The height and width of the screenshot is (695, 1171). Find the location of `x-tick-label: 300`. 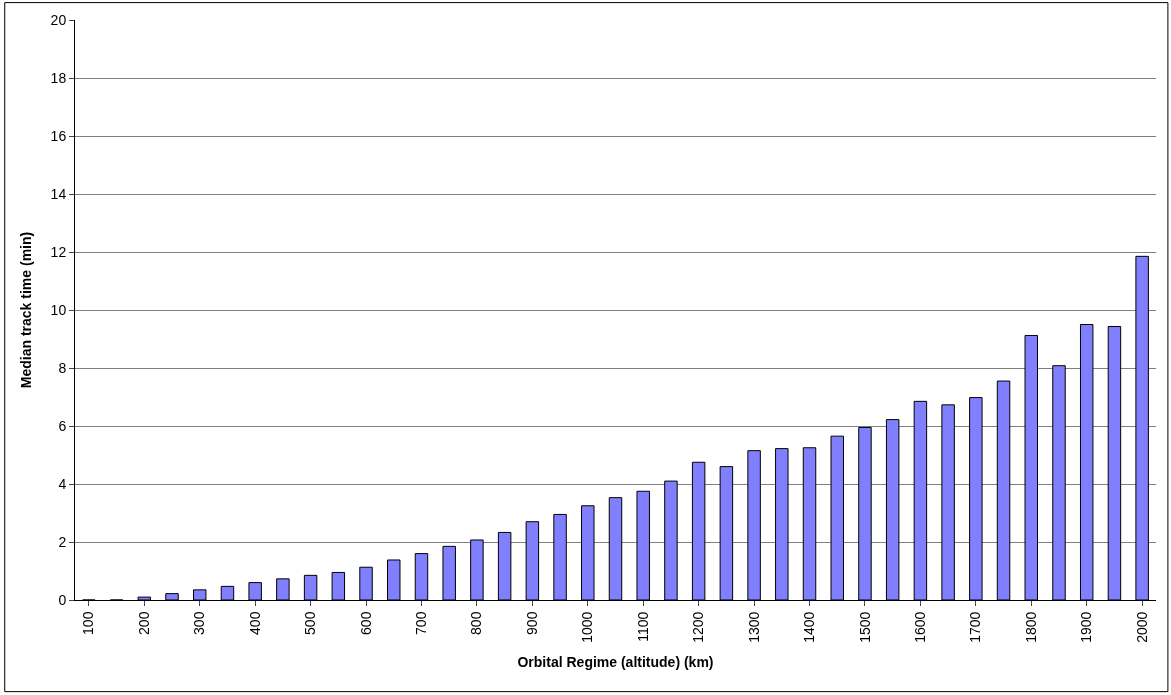

x-tick-label: 300 is located at coordinates (199, 623).